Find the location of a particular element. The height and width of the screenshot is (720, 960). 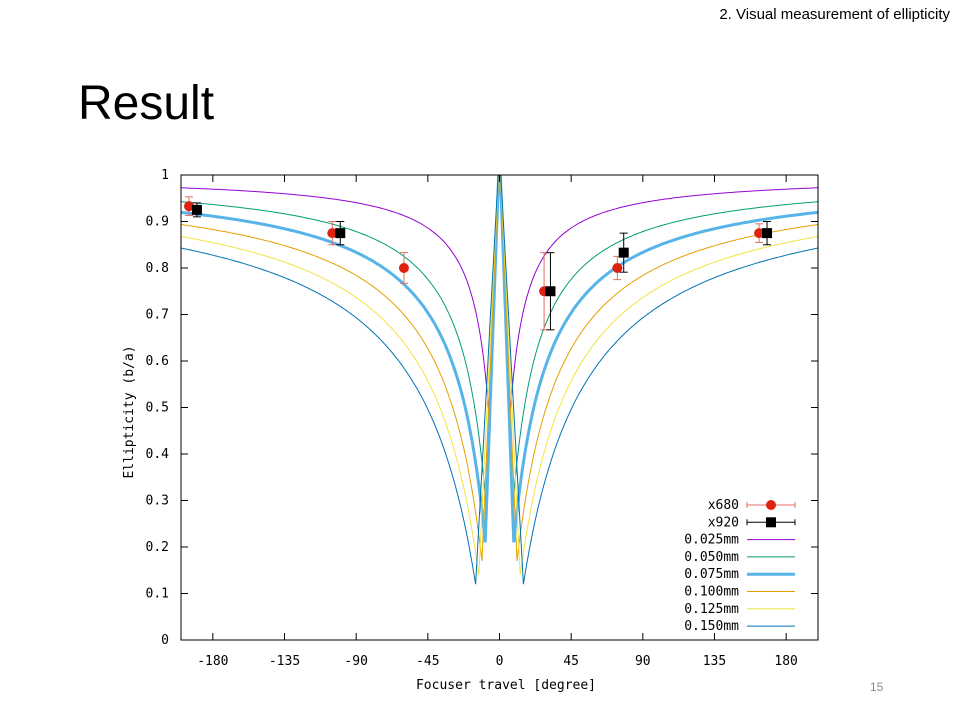

y-tick-label: 0.6 is located at coordinates (157, 361).